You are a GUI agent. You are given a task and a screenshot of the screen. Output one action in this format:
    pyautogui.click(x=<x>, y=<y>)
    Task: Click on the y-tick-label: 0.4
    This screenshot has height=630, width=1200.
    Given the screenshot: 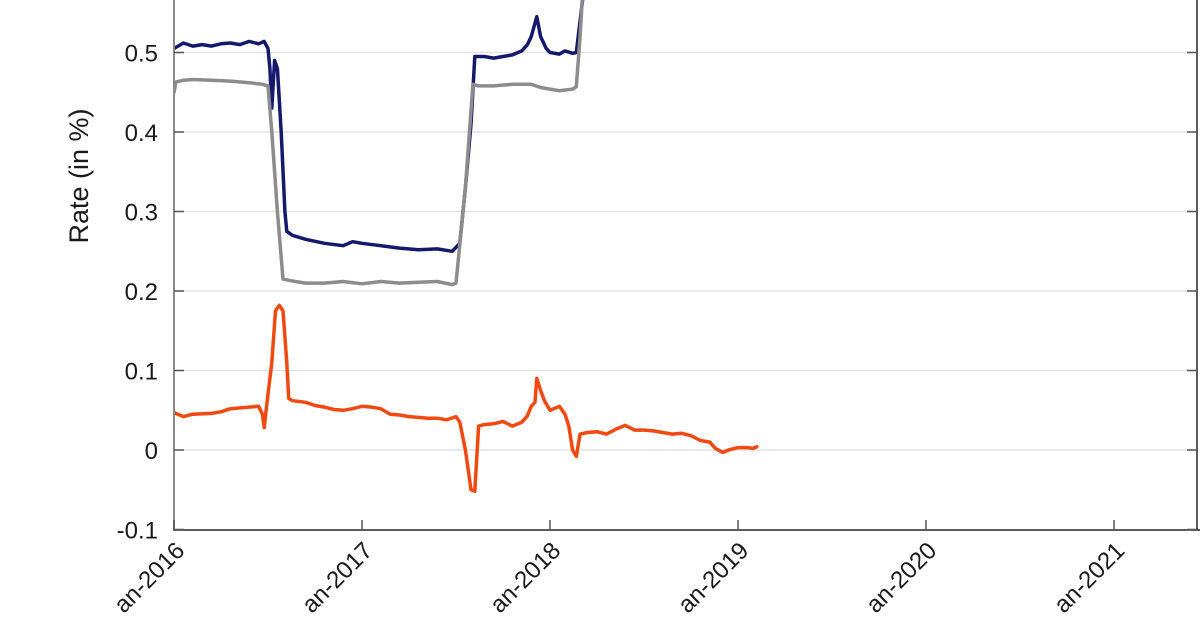 What is the action you would take?
    pyautogui.click(x=141, y=133)
    